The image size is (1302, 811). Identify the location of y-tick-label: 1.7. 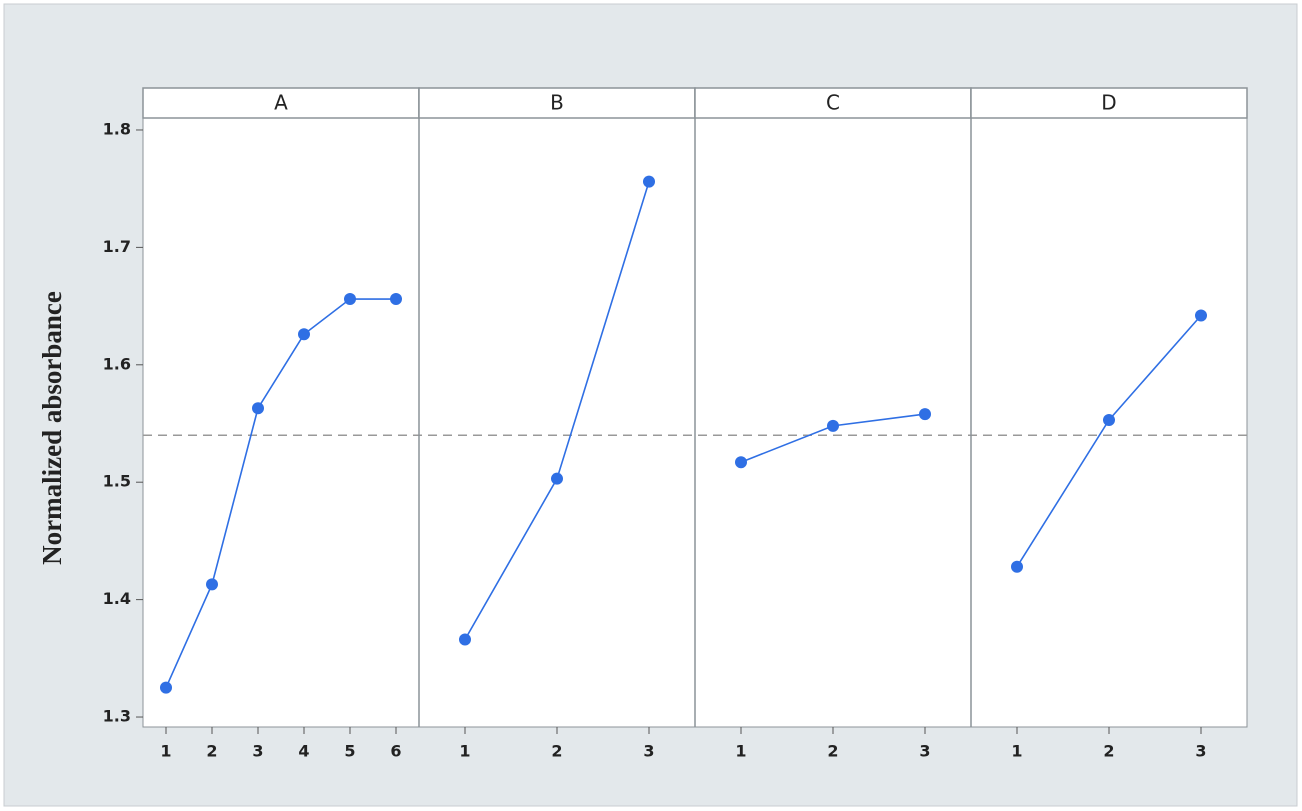
(117, 246).